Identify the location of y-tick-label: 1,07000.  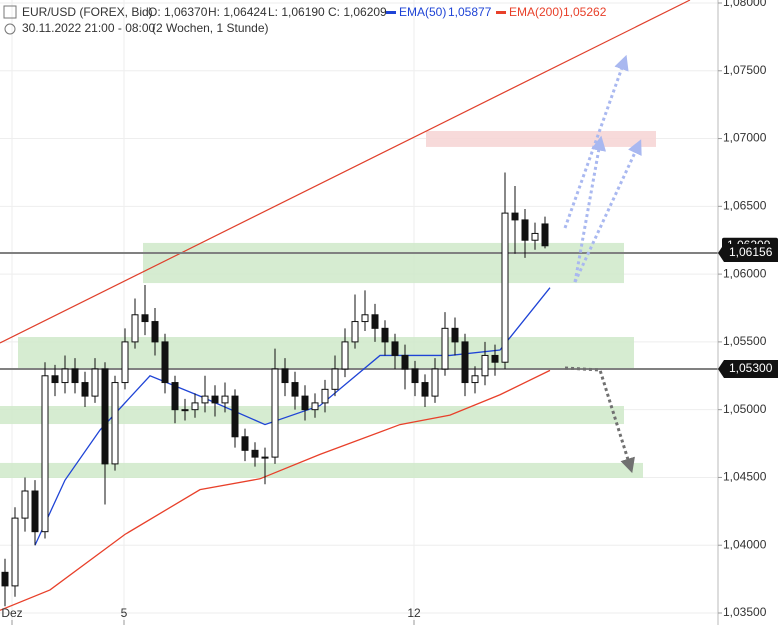
(745, 138).